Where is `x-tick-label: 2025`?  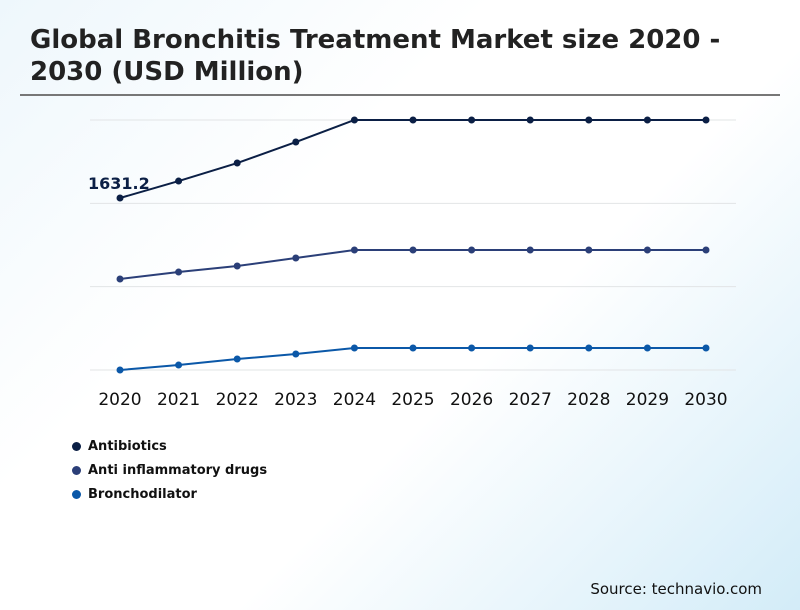
x-tick-label: 2025 is located at coordinates (412, 400).